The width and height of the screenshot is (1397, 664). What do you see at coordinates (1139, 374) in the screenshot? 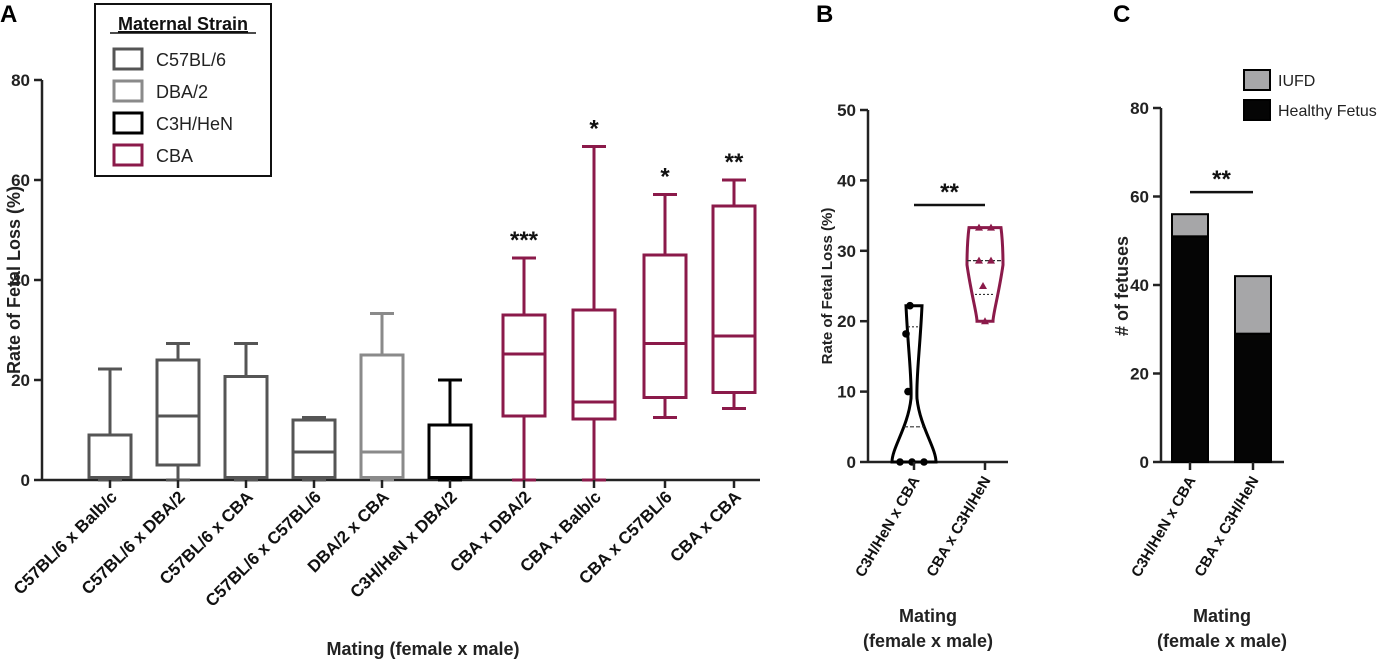
I see `panel-c-y-tick-label: 20` at bounding box center [1139, 374].